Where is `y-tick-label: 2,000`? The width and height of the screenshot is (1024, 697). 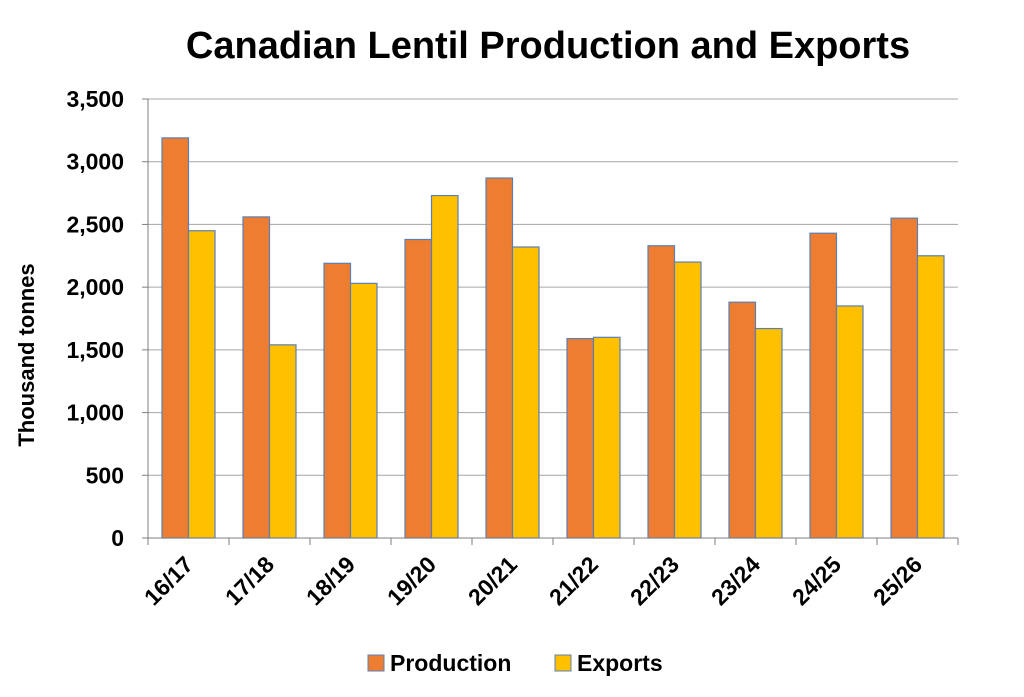 y-tick-label: 2,000 is located at coordinates (95, 287).